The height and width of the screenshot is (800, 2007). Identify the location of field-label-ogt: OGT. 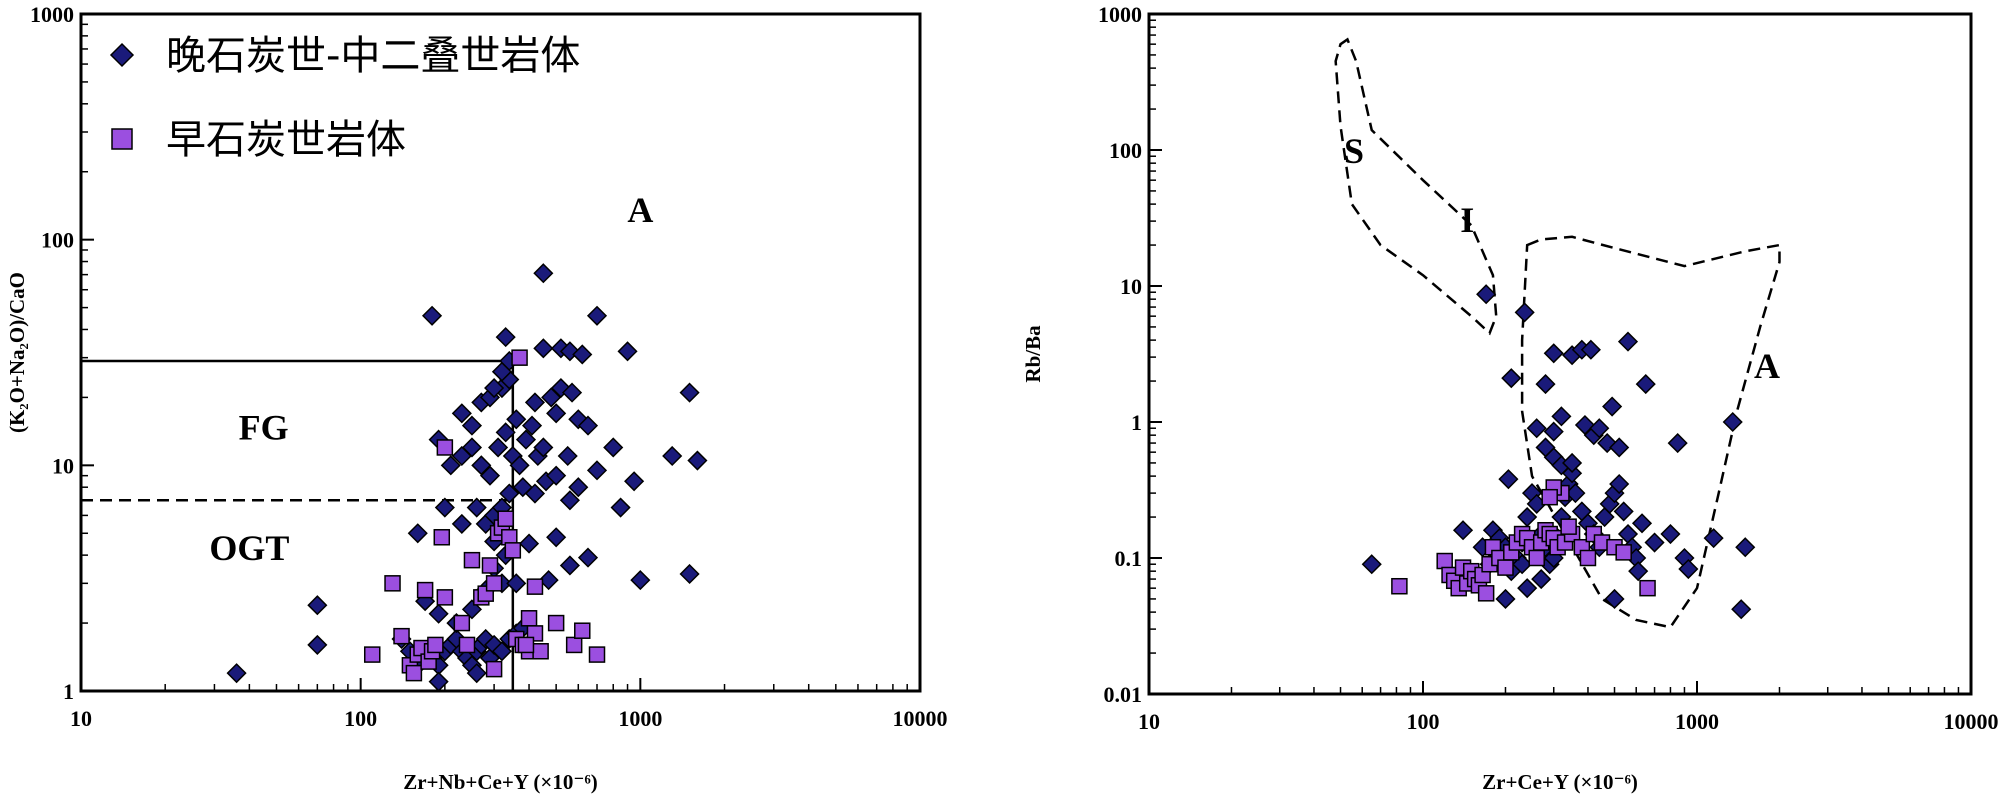
(249, 548).